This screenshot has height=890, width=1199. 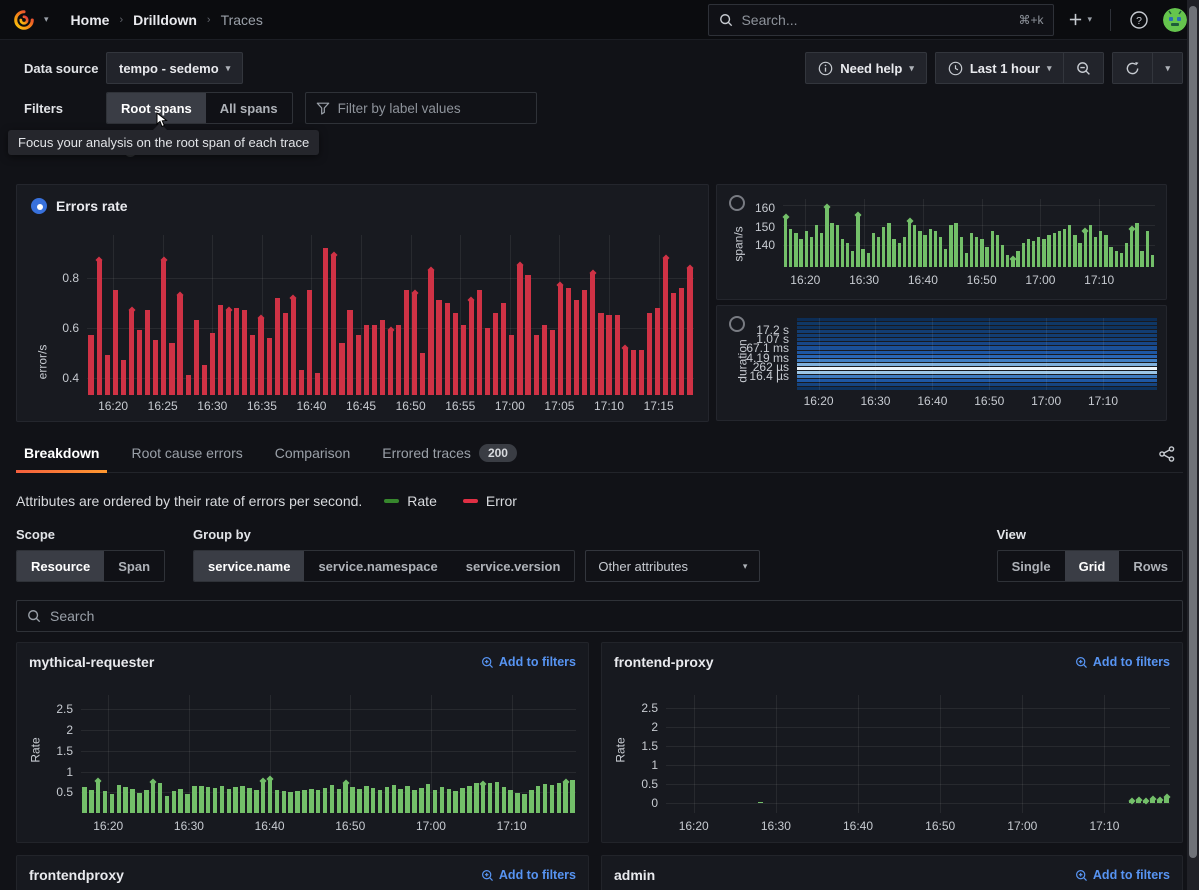 I want to click on span-rate-chart, so click(x=968, y=233).